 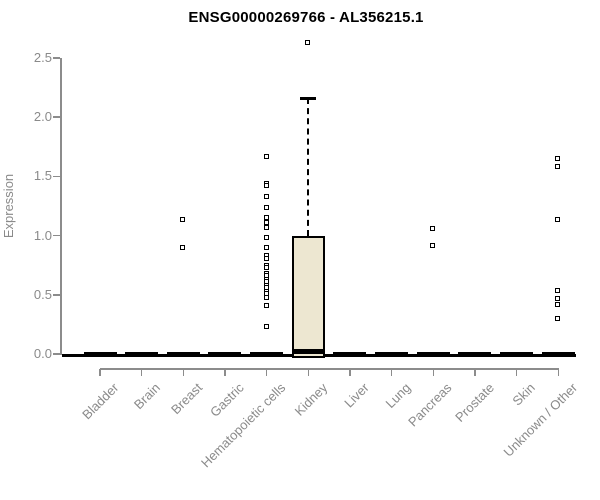 I want to click on y-tick-label: 1.5, so click(x=42, y=176).